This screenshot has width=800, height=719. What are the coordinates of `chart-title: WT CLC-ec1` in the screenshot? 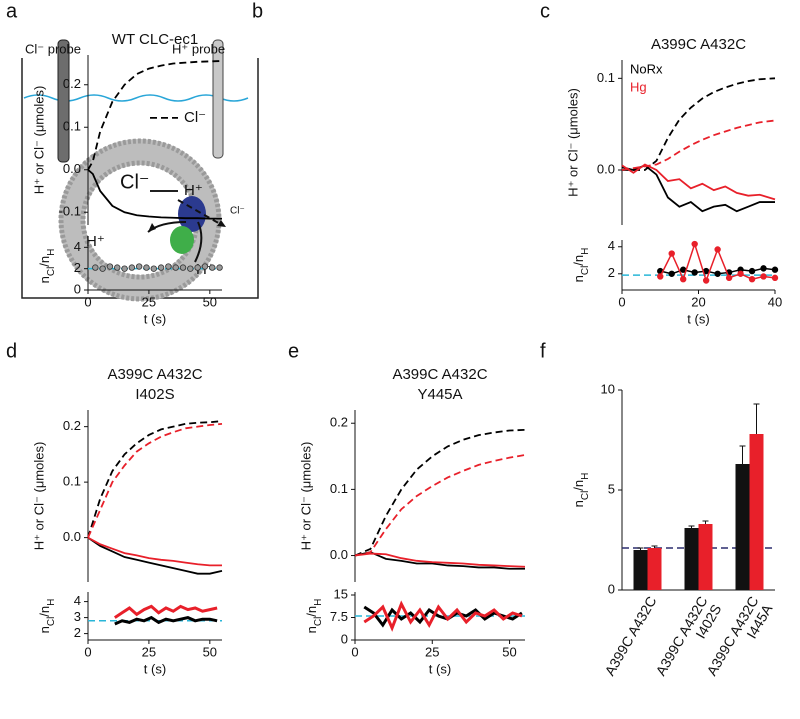 It's located at (155, 39).